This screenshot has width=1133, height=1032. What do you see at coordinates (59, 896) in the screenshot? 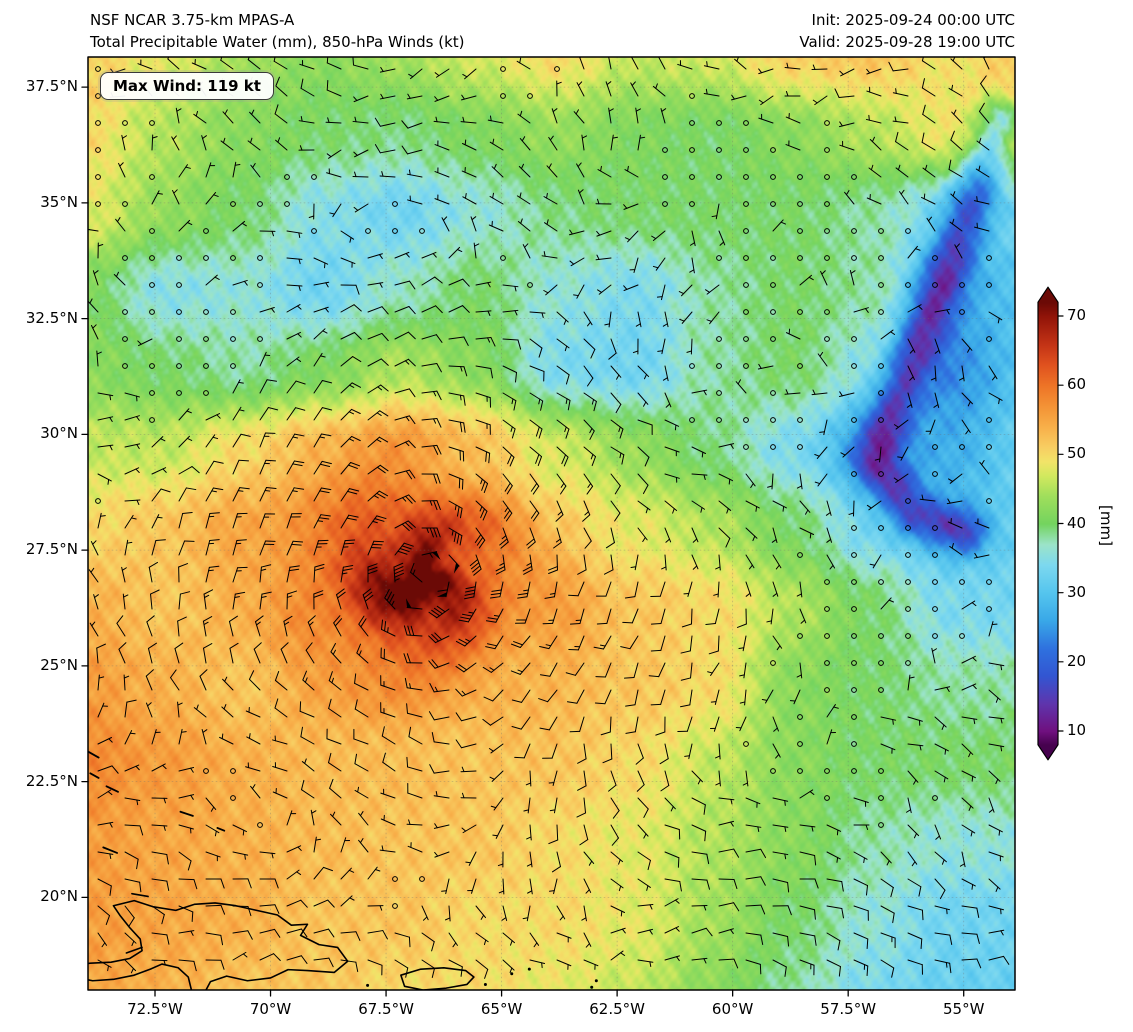
I see `y-axis-tick-label: 20°N` at bounding box center [59, 896].